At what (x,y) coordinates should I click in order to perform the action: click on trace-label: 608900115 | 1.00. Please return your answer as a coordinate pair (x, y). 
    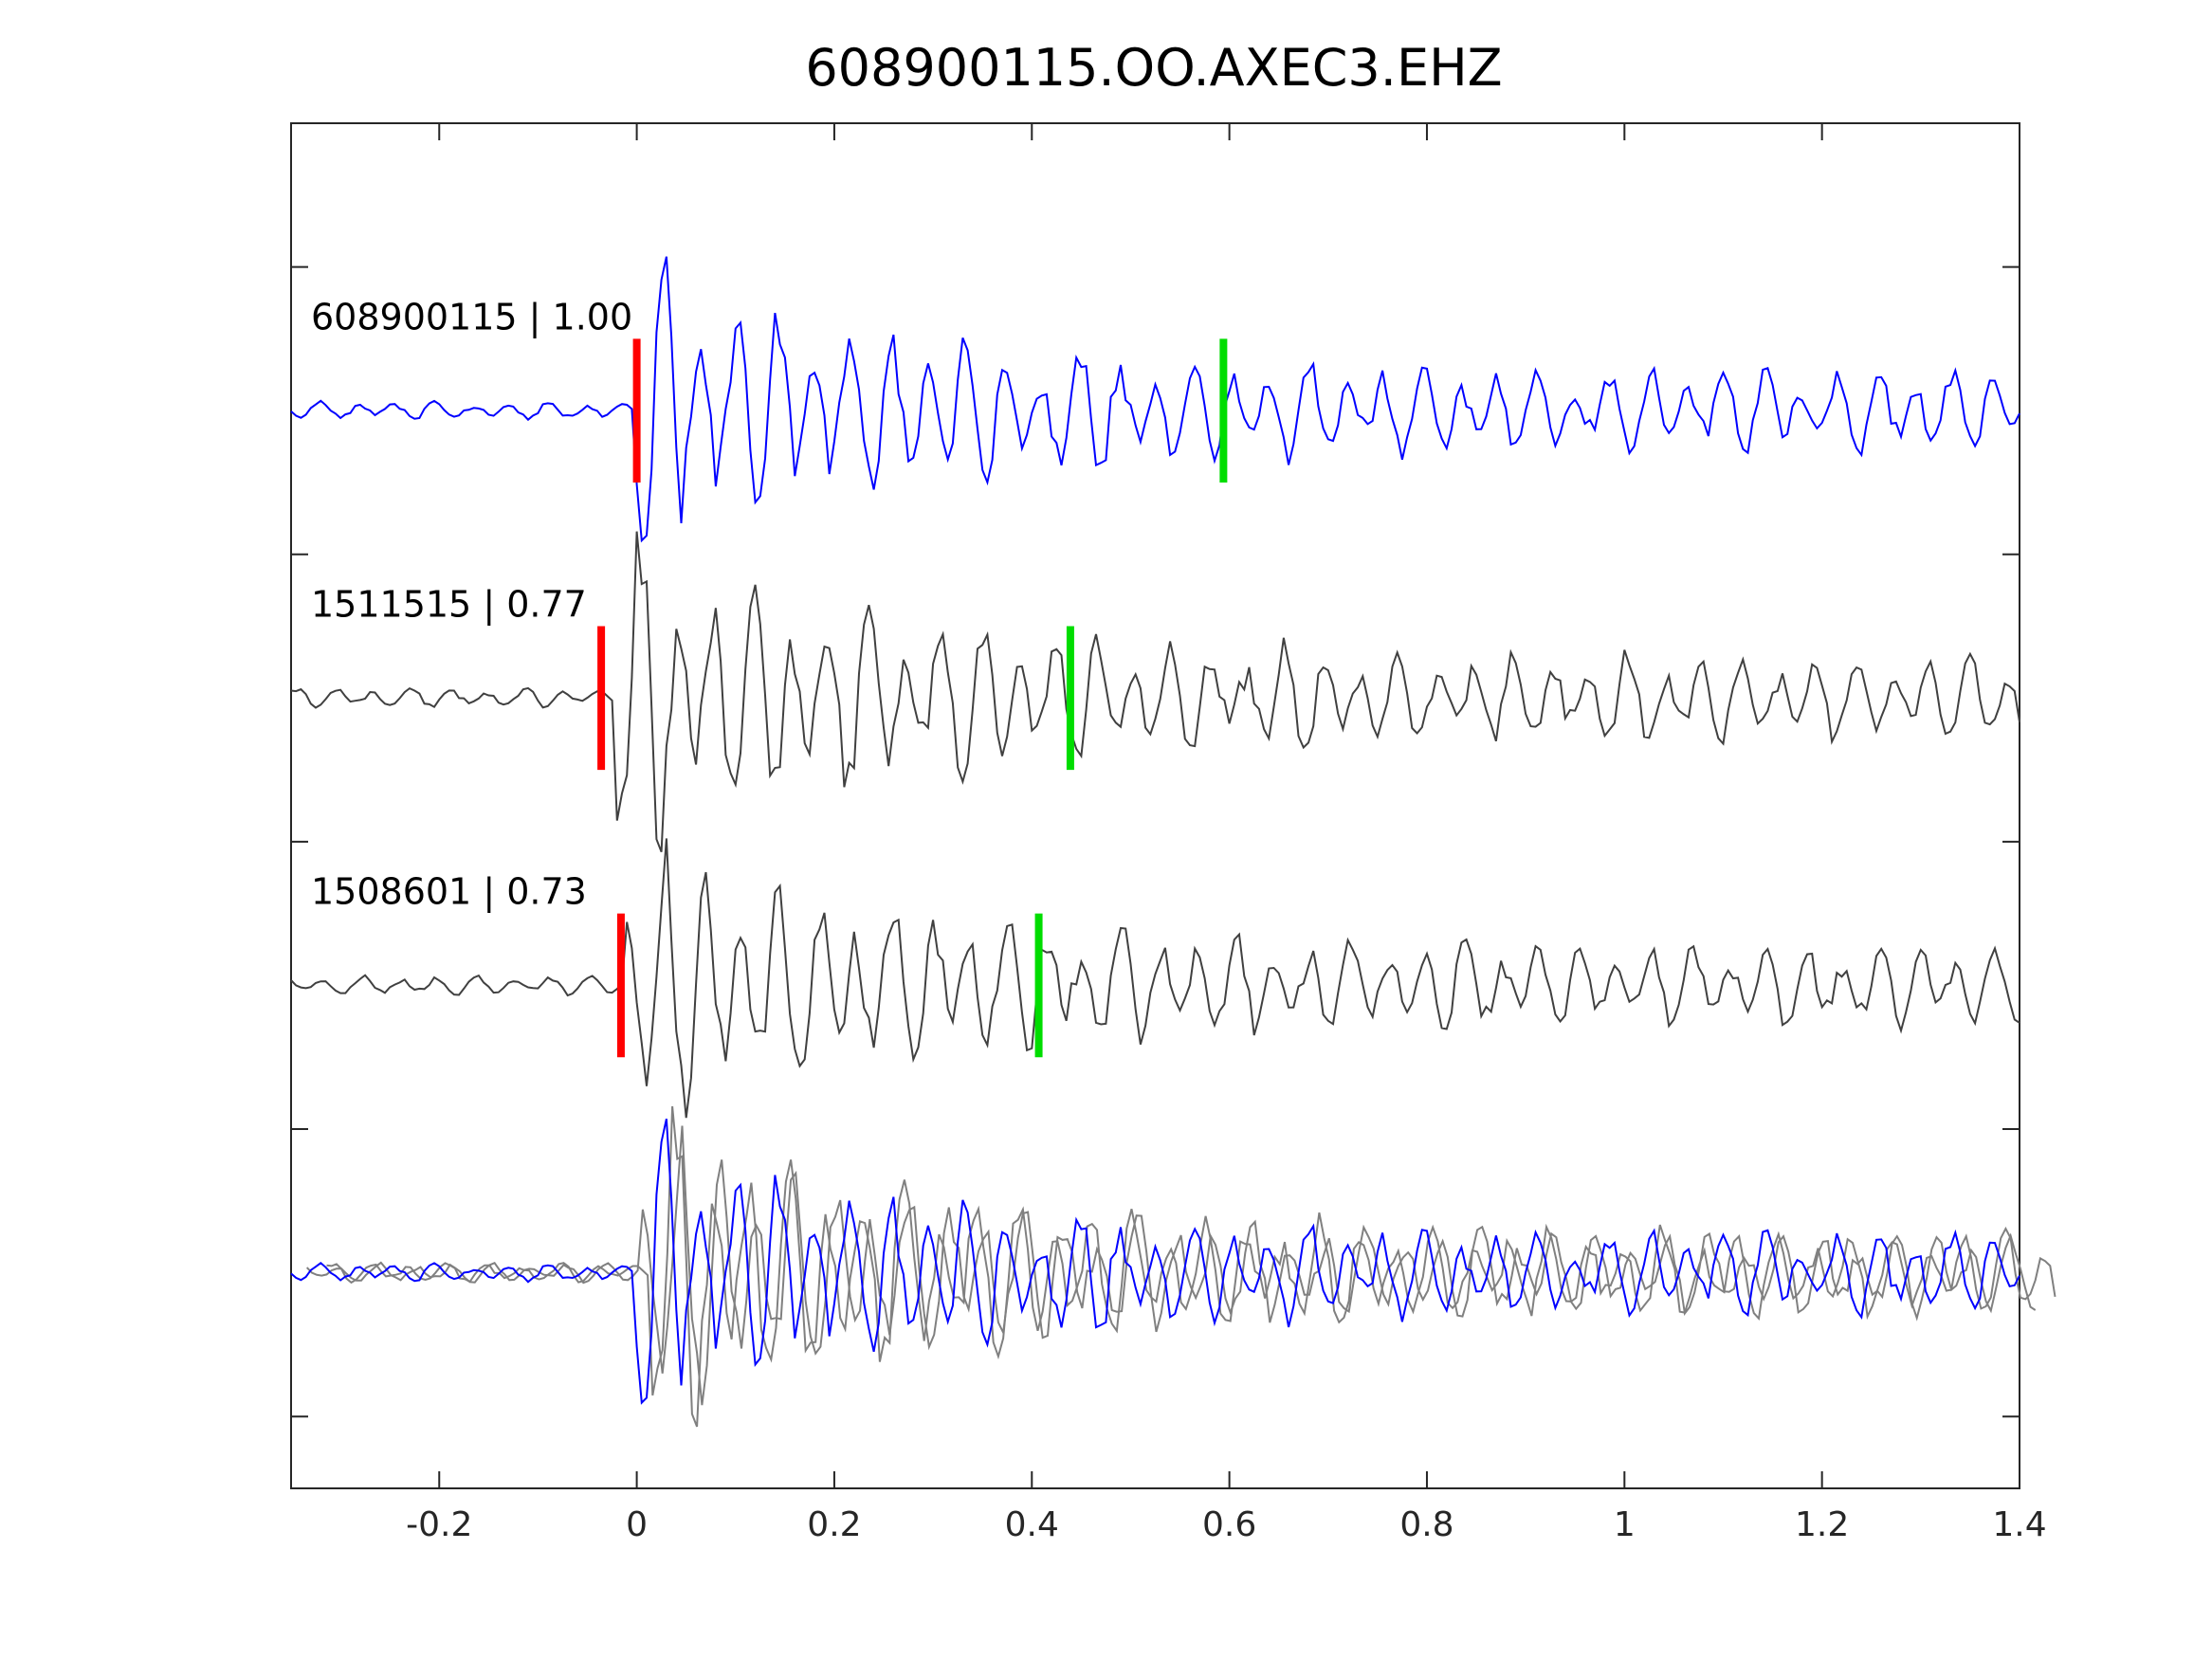
    Looking at the image, I should click on (471, 317).